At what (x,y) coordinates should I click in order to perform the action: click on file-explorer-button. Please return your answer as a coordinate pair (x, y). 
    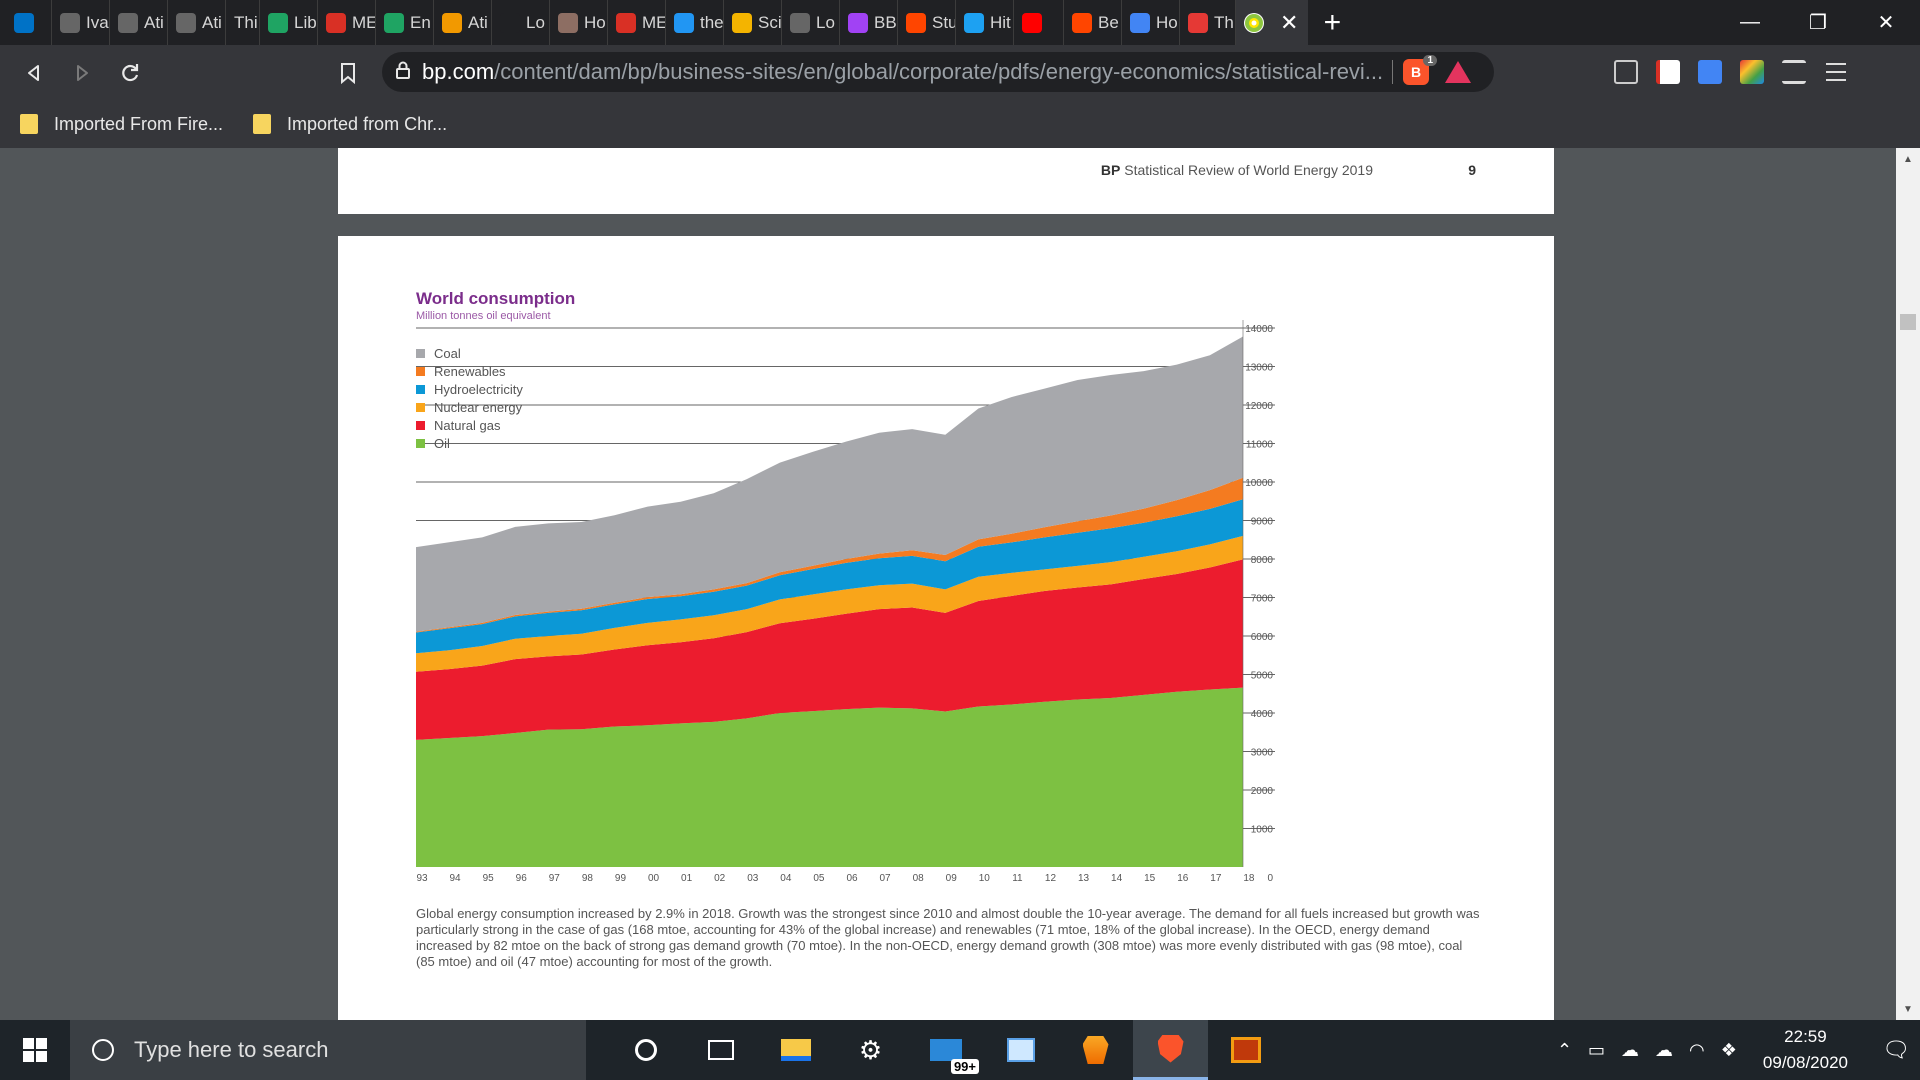
    Looking at the image, I should click on (795, 1050).